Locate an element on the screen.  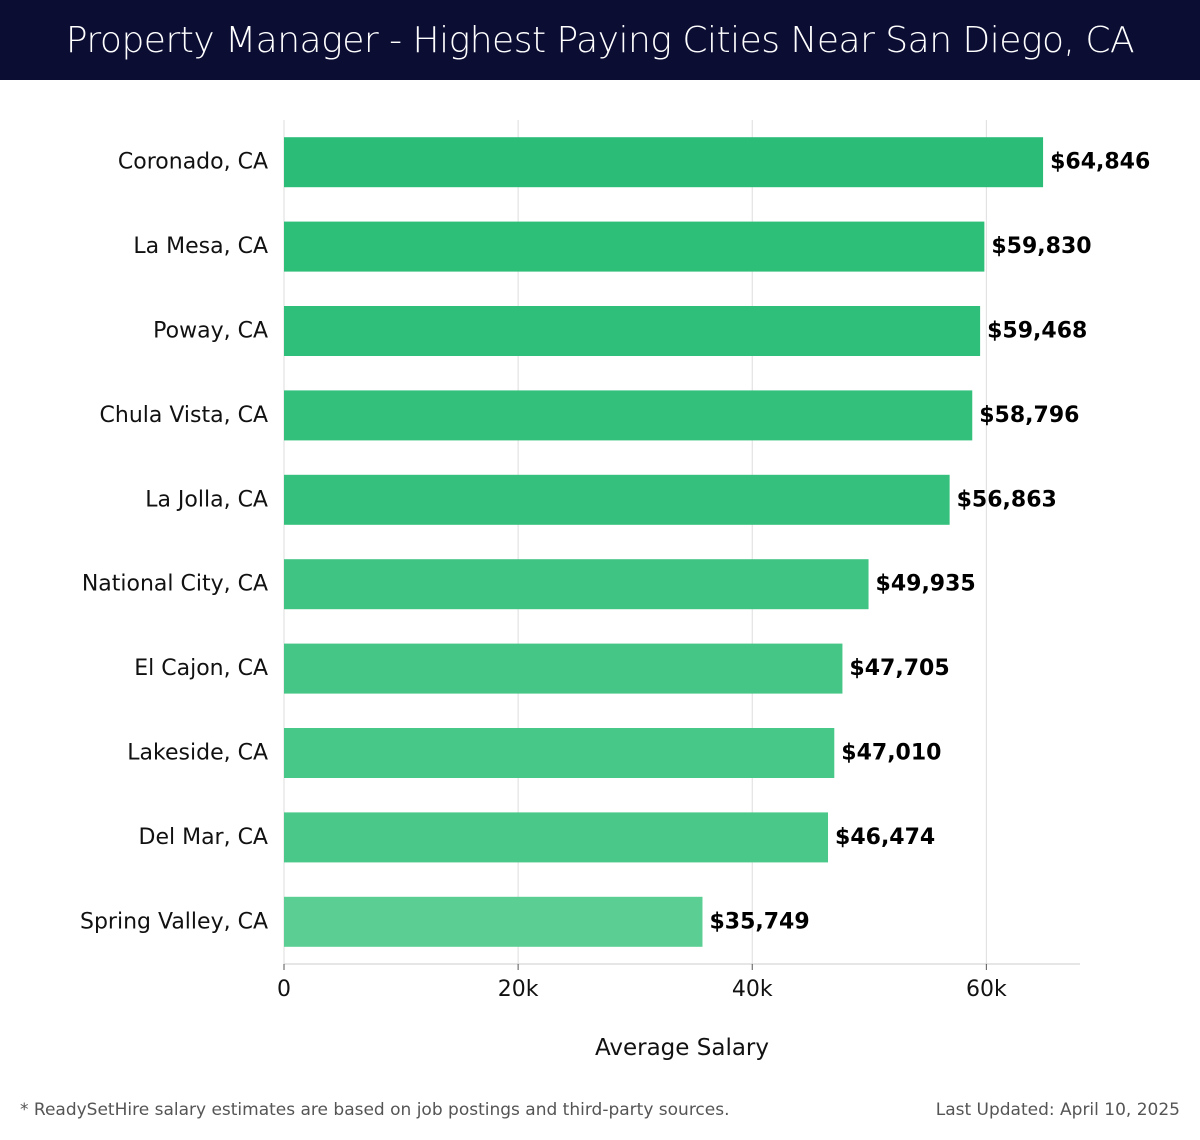
category-label: Coronado, CA is located at coordinates (193, 162).